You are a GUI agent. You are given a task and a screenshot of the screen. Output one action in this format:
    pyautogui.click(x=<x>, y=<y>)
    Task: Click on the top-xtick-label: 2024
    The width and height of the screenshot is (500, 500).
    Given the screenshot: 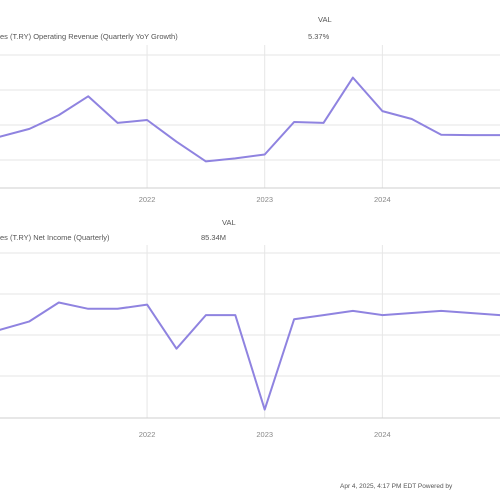 What is the action you would take?
    pyautogui.click(x=382, y=199)
    